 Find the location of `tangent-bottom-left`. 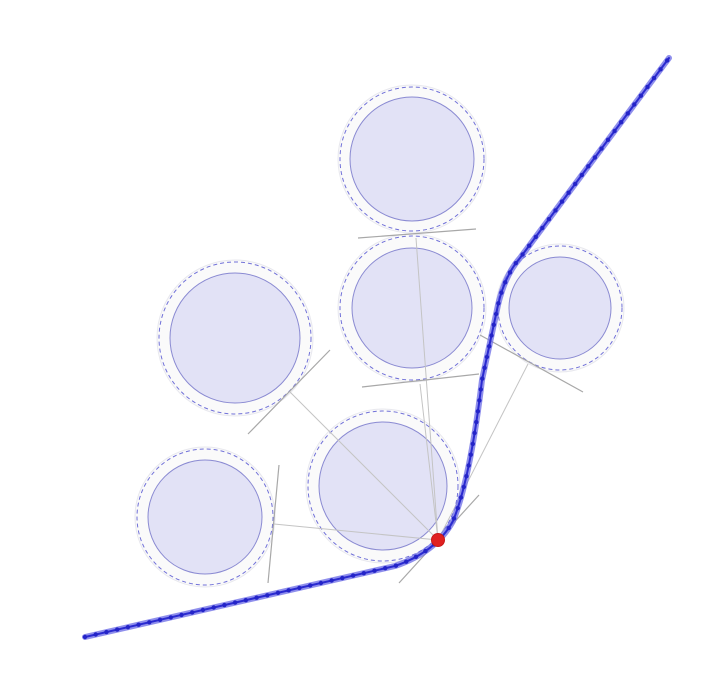

tangent-bottom-left is located at coordinates (273, 524).